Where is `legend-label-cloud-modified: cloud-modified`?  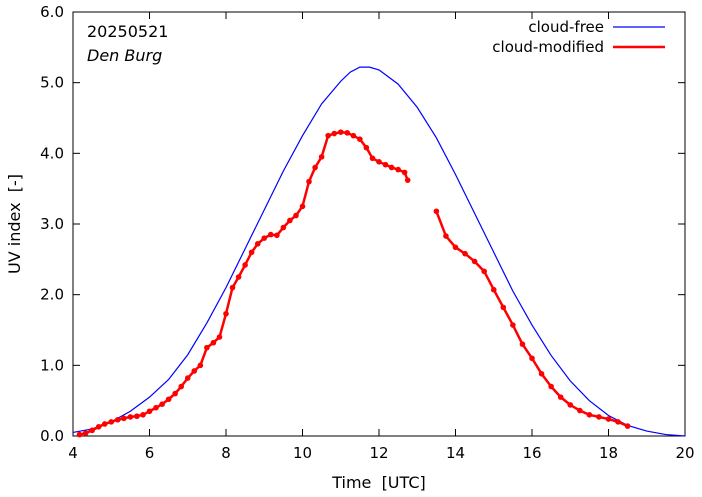
legend-label-cloud-modified: cloud-modified is located at coordinates (548, 47).